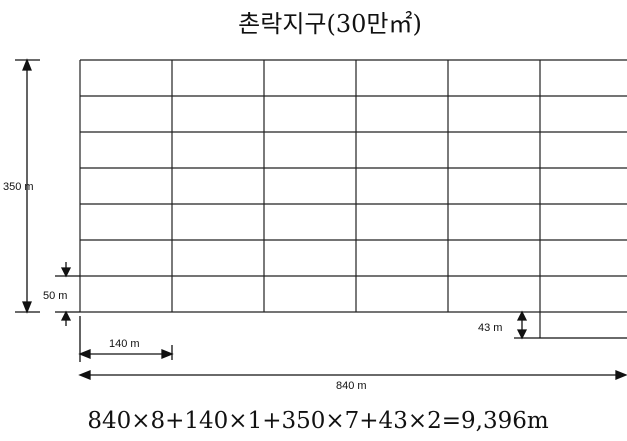 The width and height of the screenshot is (627, 441). What do you see at coordinates (318, 421) in the screenshot?
I see `length-formula: 840×8+140×1+350×7+43×2=9,396m` at bounding box center [318, 421].